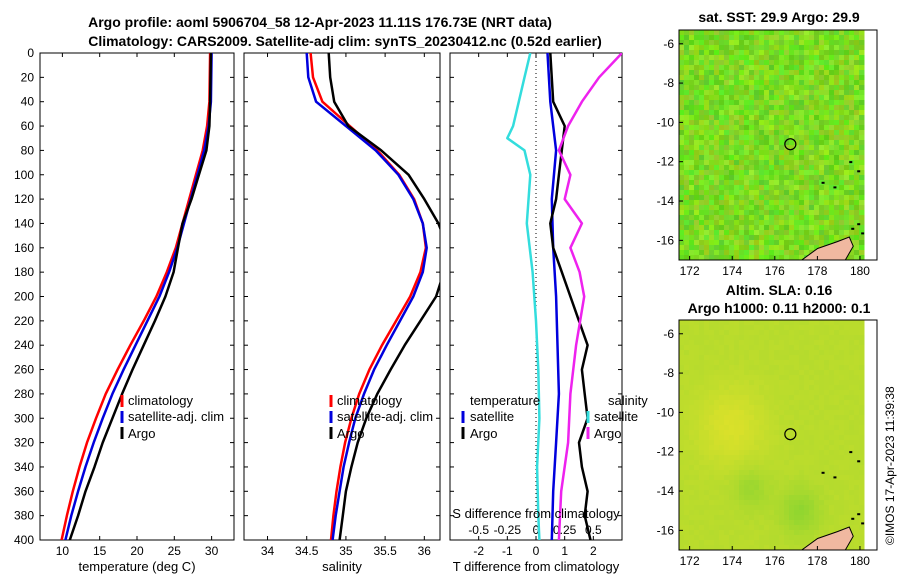 The height and width of the screenshot is (580, 900). What do you see at coordinates (24, 297) in the screenshot?
I see `depth-tick-label: 200` at bounding box center [24, 297].